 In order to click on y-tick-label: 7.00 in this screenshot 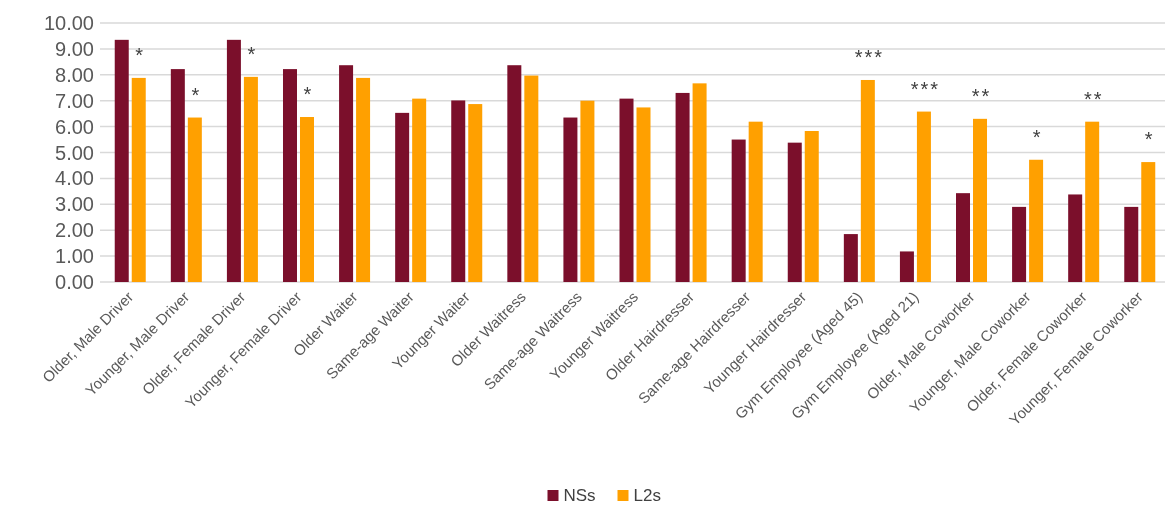, I will do `click(74, 100)`.